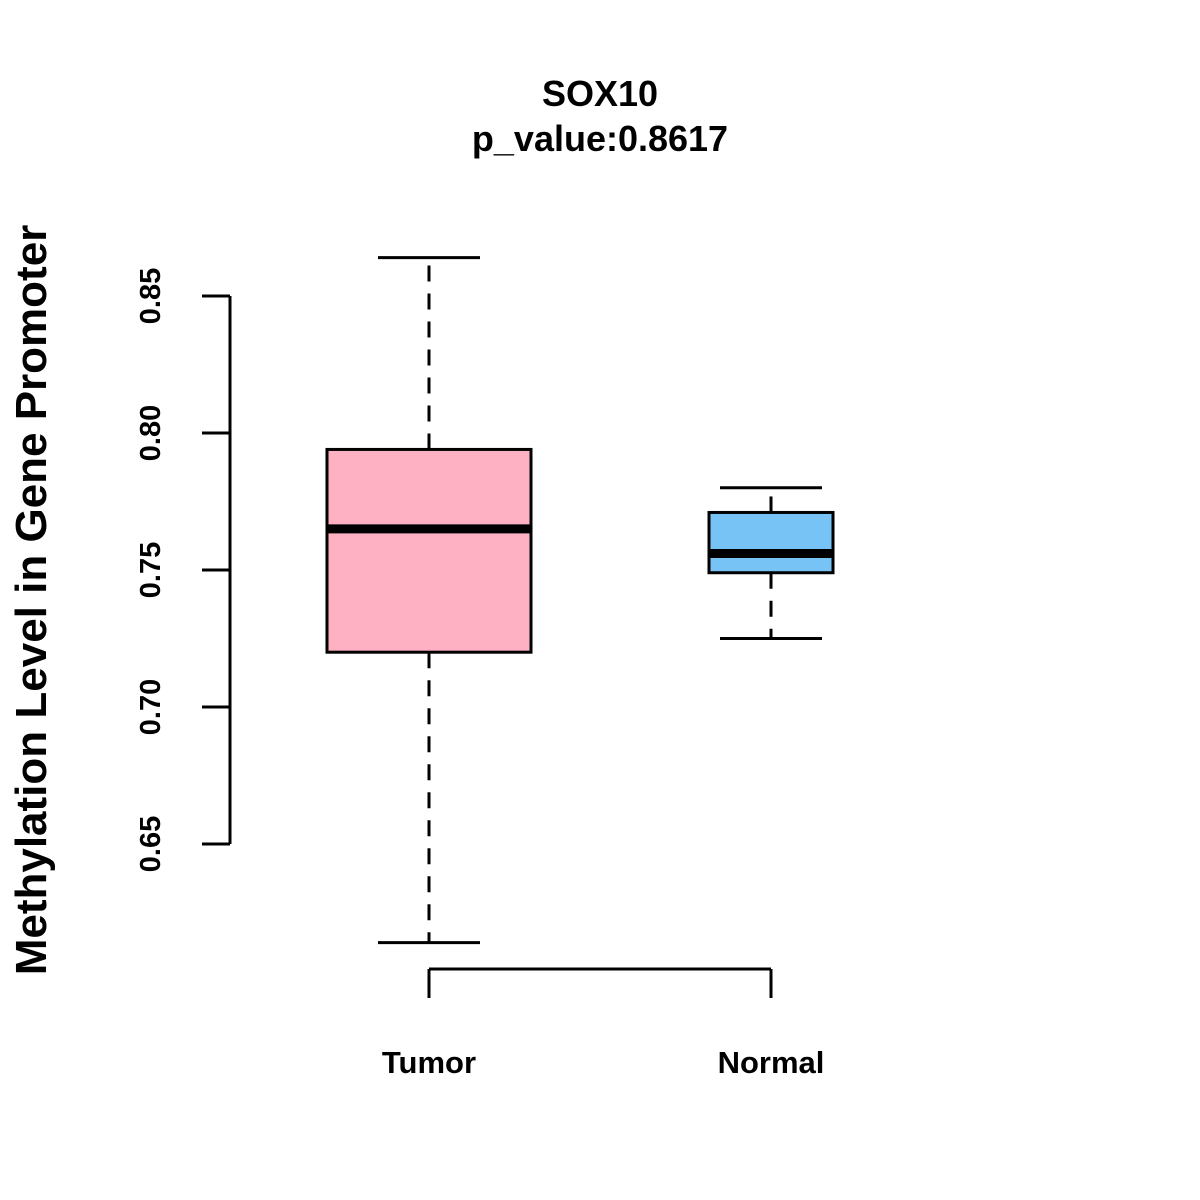  I want to click on chart-subtitle: p_value:0.8617, so click(600, 138).